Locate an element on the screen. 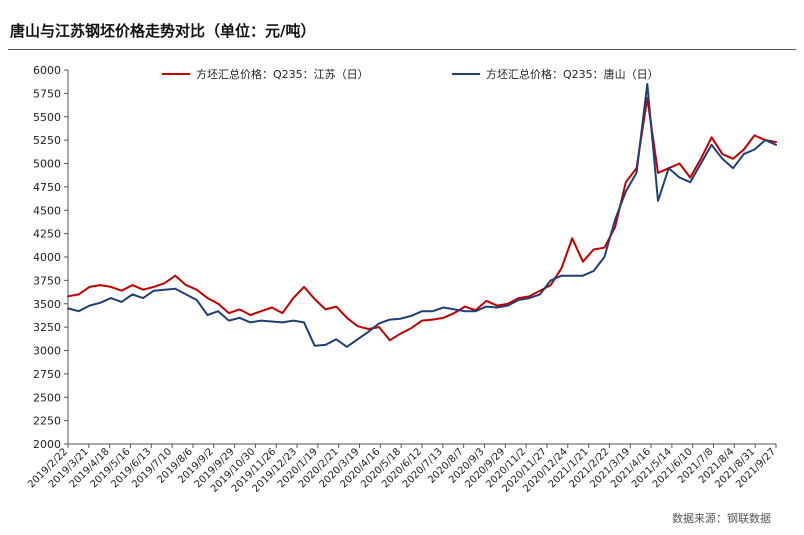 The height and width of the screenshot is (535, 804). y-tick-label: 2250 is located at coordinates (47, 421).